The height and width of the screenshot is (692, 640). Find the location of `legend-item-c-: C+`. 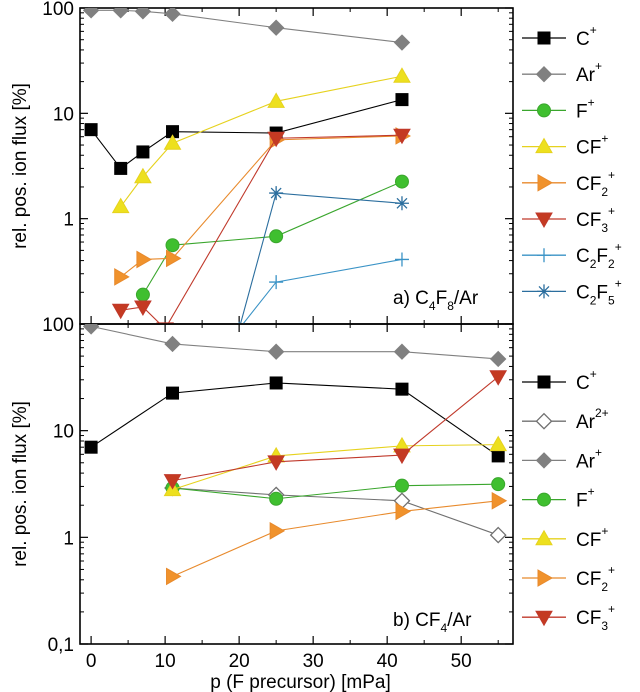

legend-item-c-: C+ is located at coordinates (559, 36).